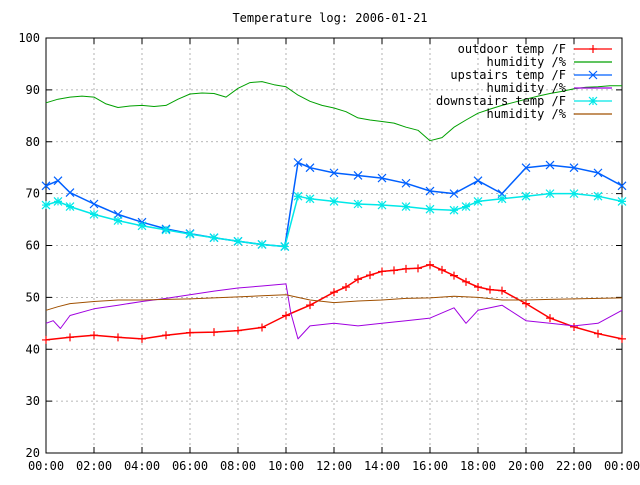  I want to click on x-tick-label: 00:00, so click(622, 466).